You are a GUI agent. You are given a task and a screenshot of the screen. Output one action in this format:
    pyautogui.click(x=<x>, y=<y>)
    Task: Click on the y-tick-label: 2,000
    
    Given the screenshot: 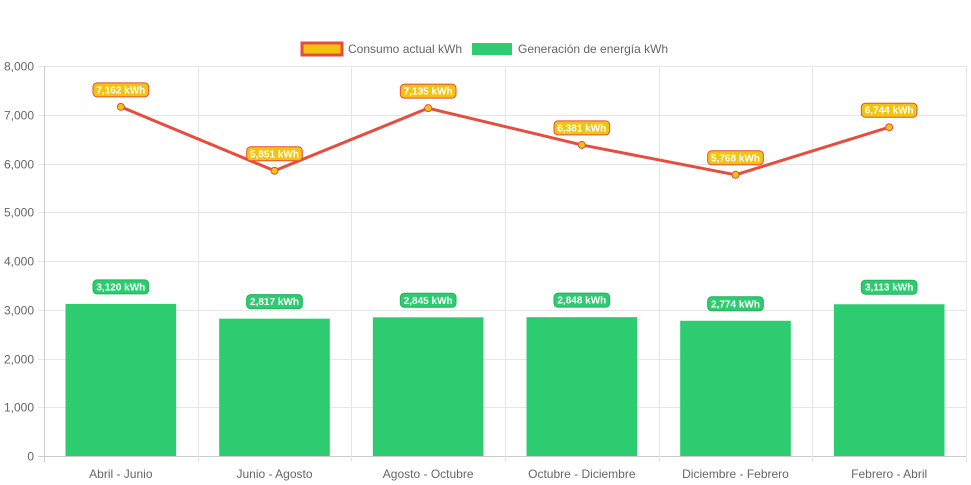 What is the action you would take?
    pyautogui.click(x=19, y=360)
    